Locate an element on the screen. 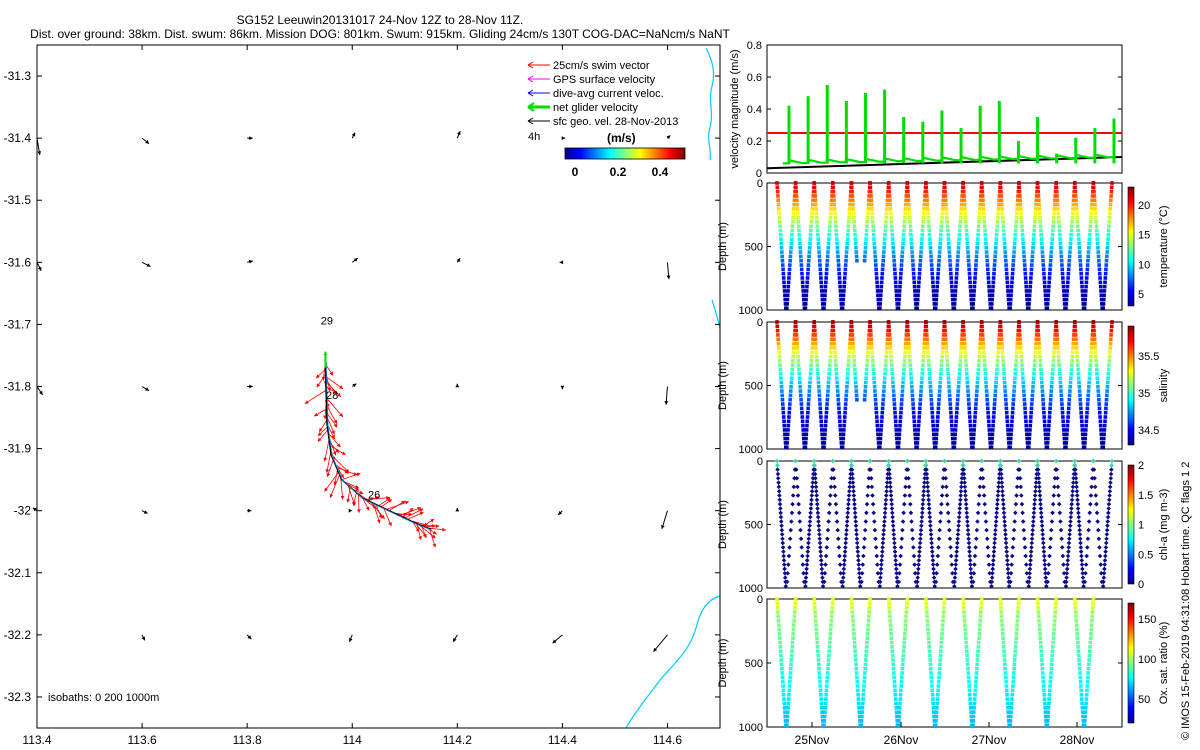  profile-cbar-tick-0-0: 5 is located at coordinates (1141, 295).